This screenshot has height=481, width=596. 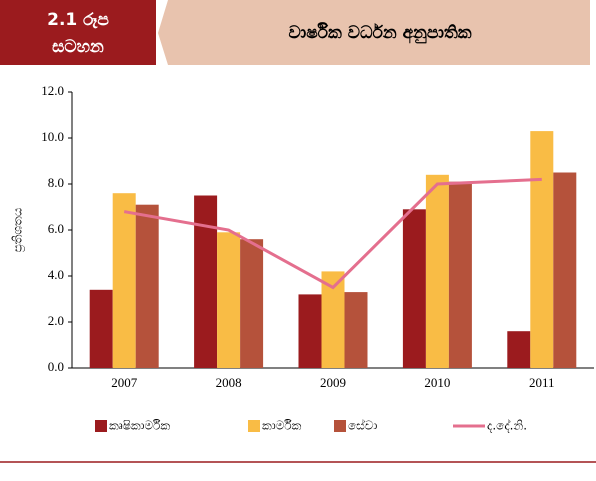 I want to click on figure-badge, so click(x=78, y=32).